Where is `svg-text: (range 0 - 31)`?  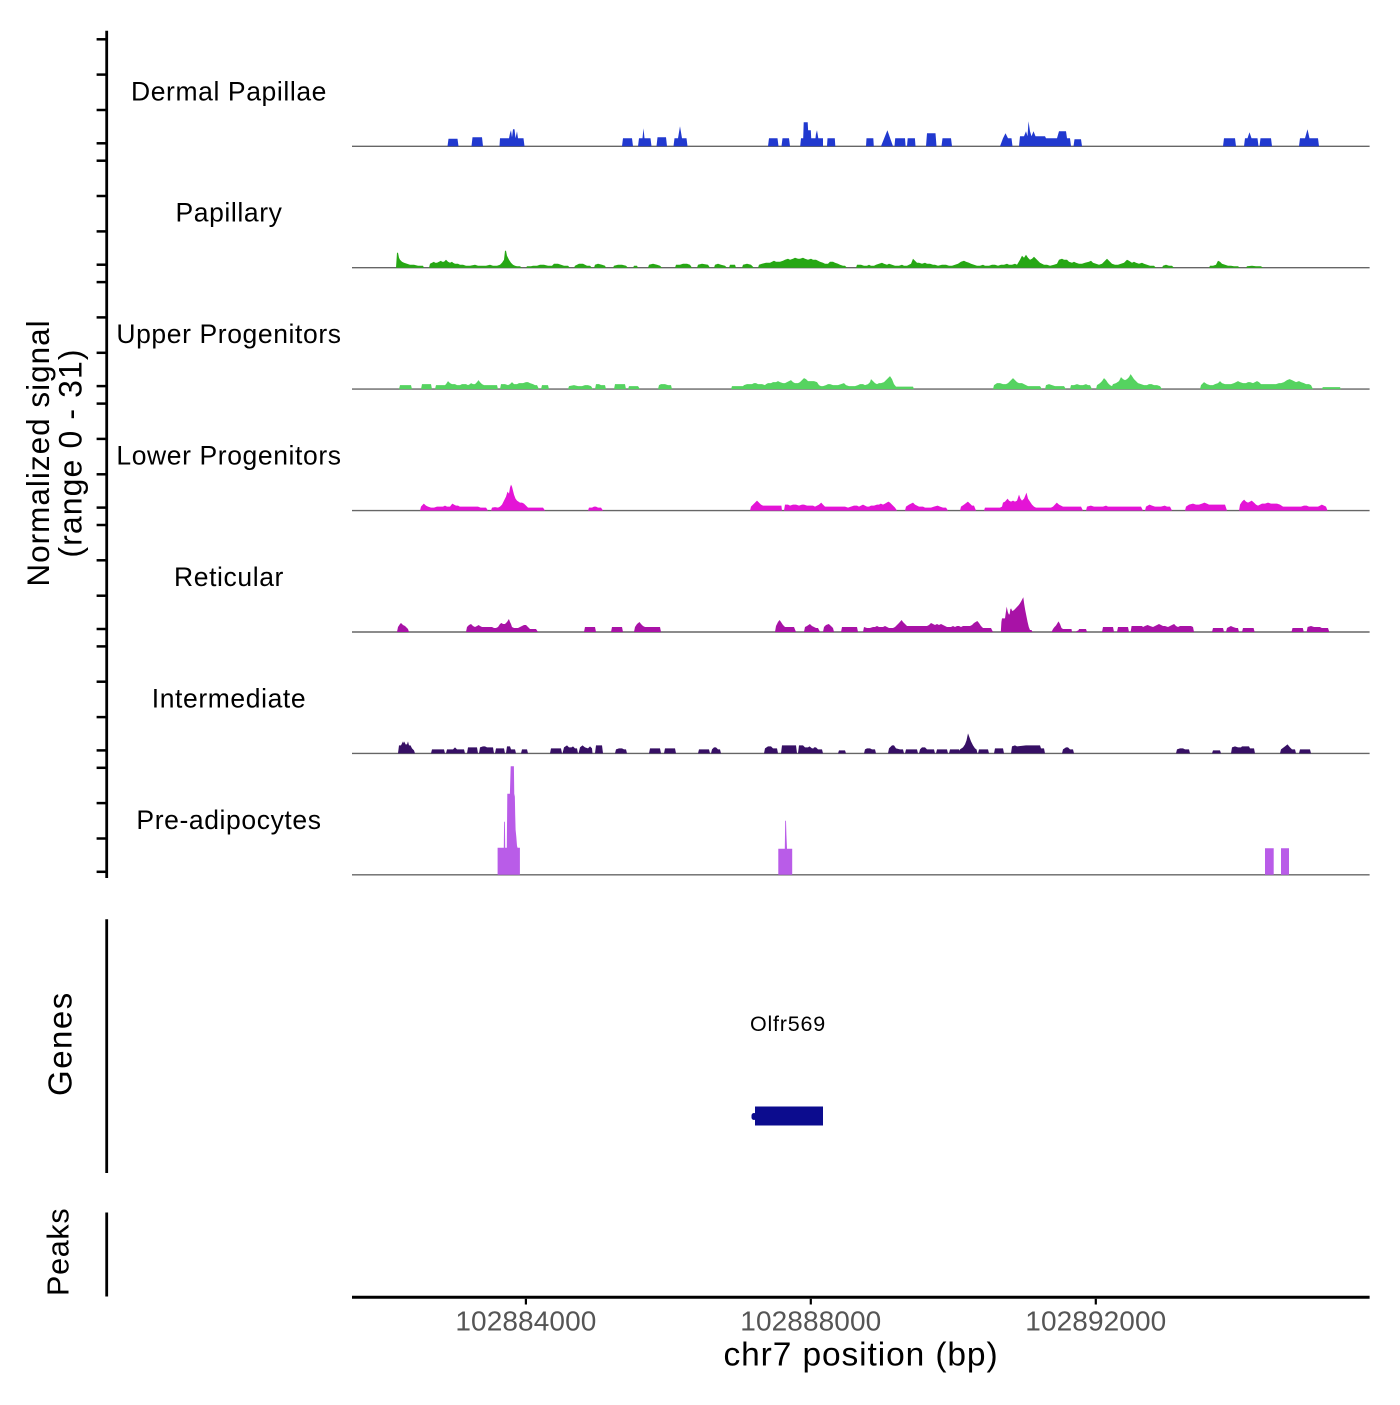 svg-text: (range 0 - 31) is located at coordinates (71, 452).